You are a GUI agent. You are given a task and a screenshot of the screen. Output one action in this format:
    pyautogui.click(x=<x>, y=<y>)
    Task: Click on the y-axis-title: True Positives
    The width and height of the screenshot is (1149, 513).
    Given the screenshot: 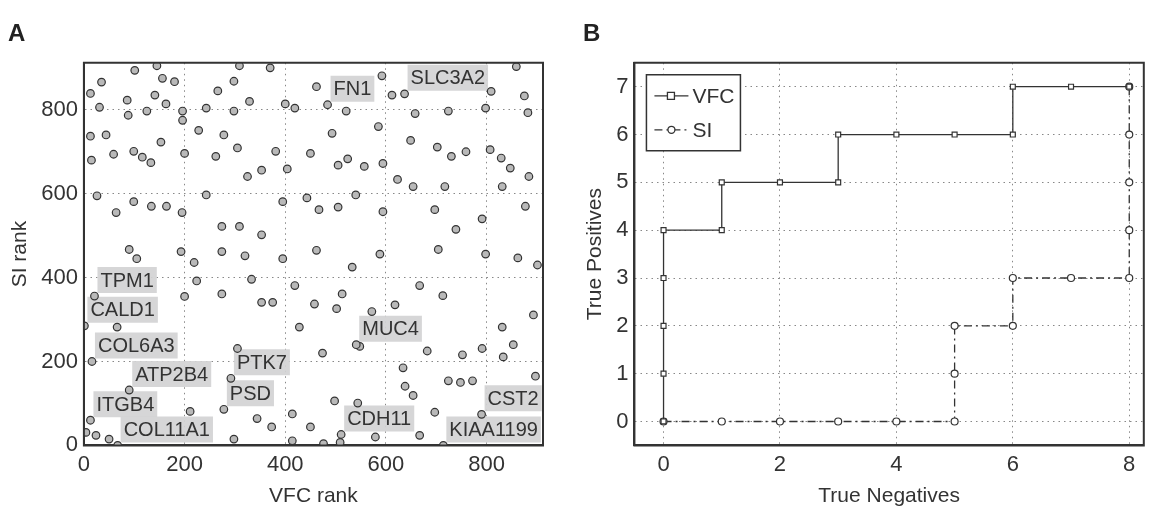 What is the action you would take?
    pyautogui.click(x=594, y=254)
    